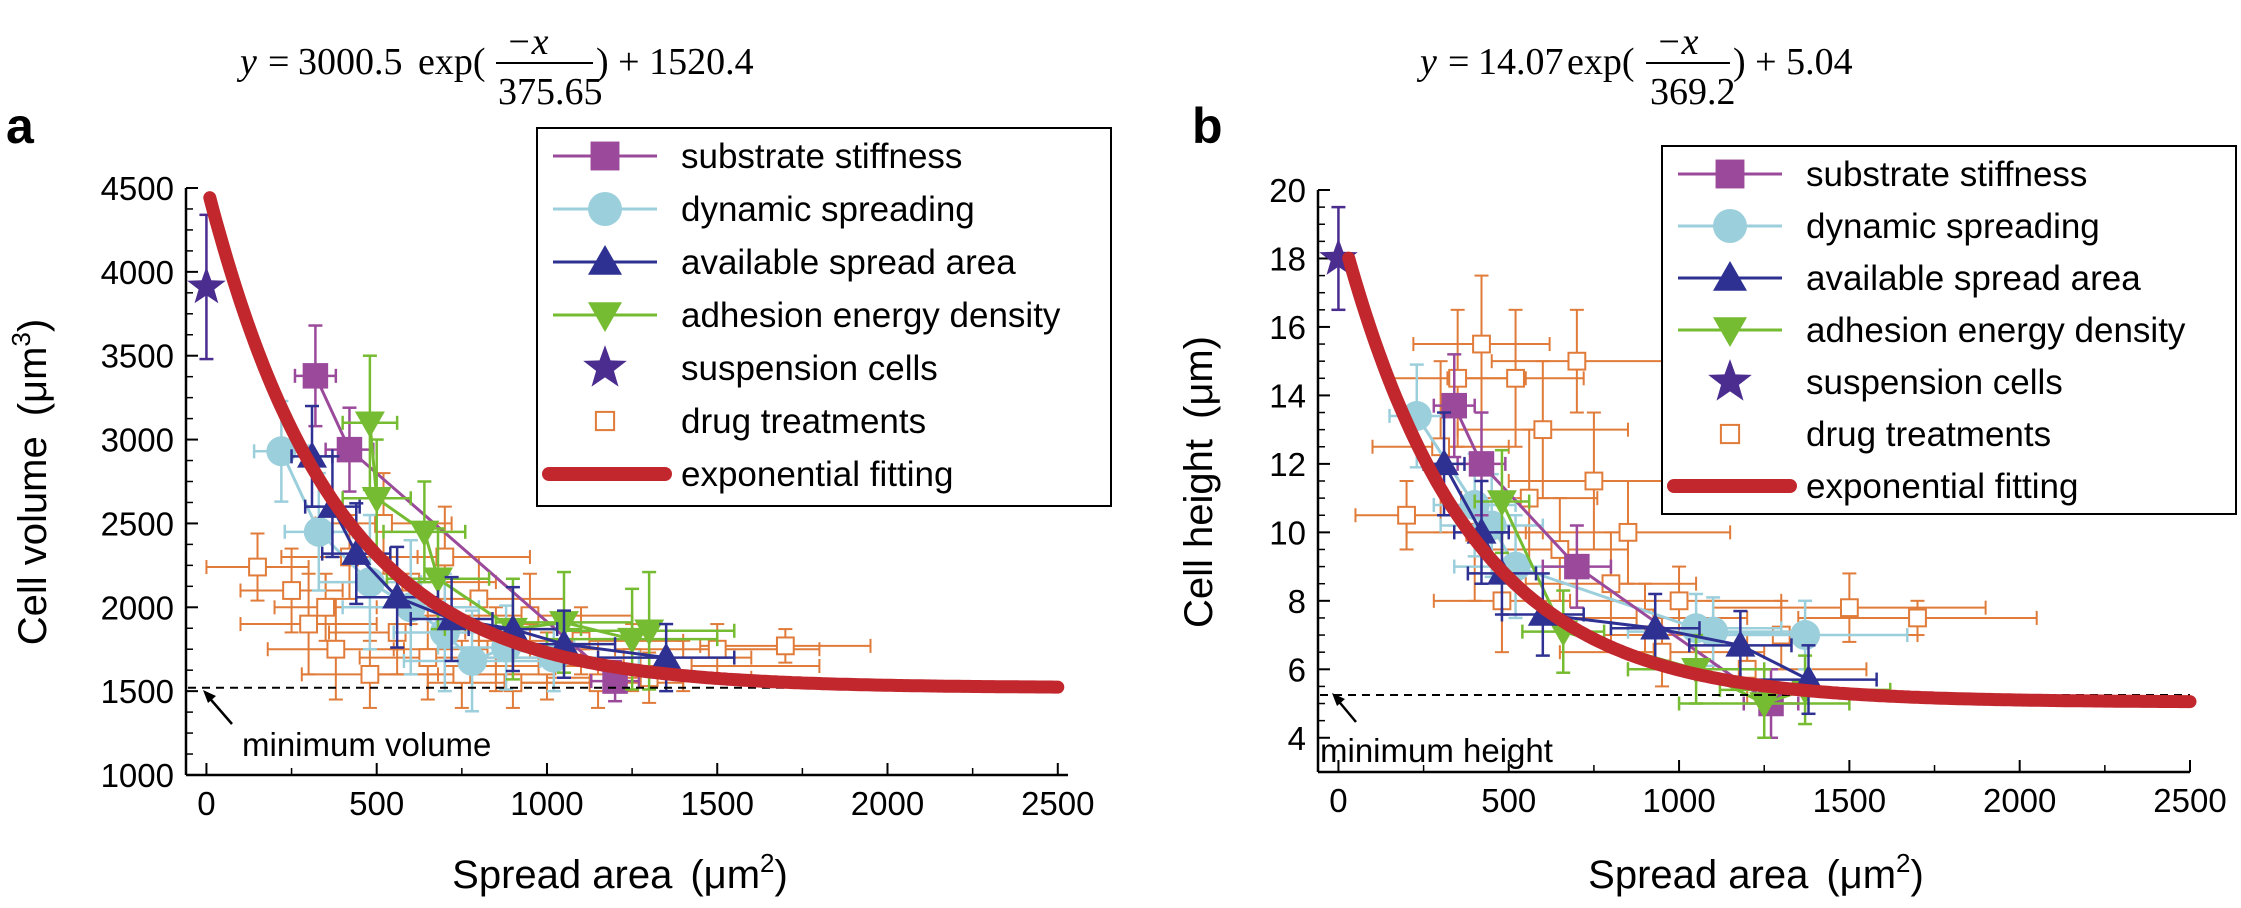 The image size is (2241, 908). What do you see at coordinates (366, 744) in the screenshot?
I see `panel-a-min-label: minimum volume` at bounding box center [366, 744].